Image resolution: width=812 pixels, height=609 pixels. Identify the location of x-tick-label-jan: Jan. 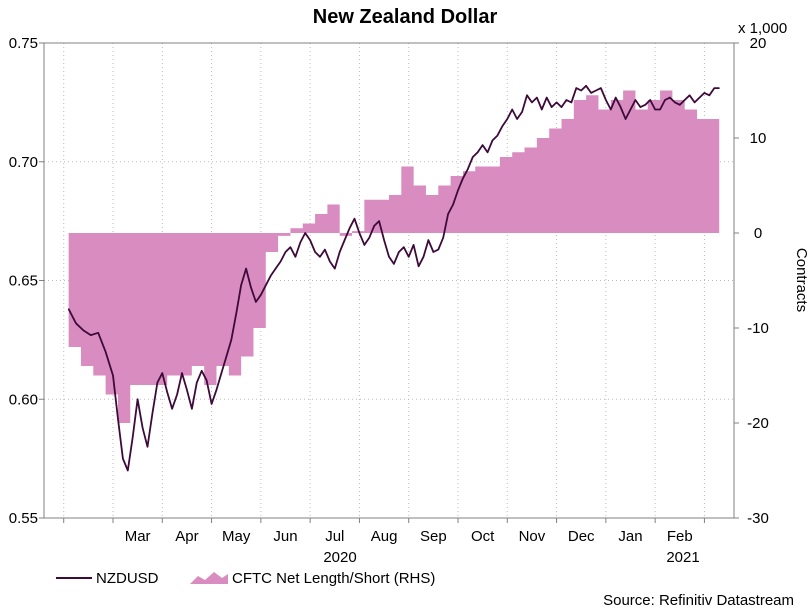
(630, 536).